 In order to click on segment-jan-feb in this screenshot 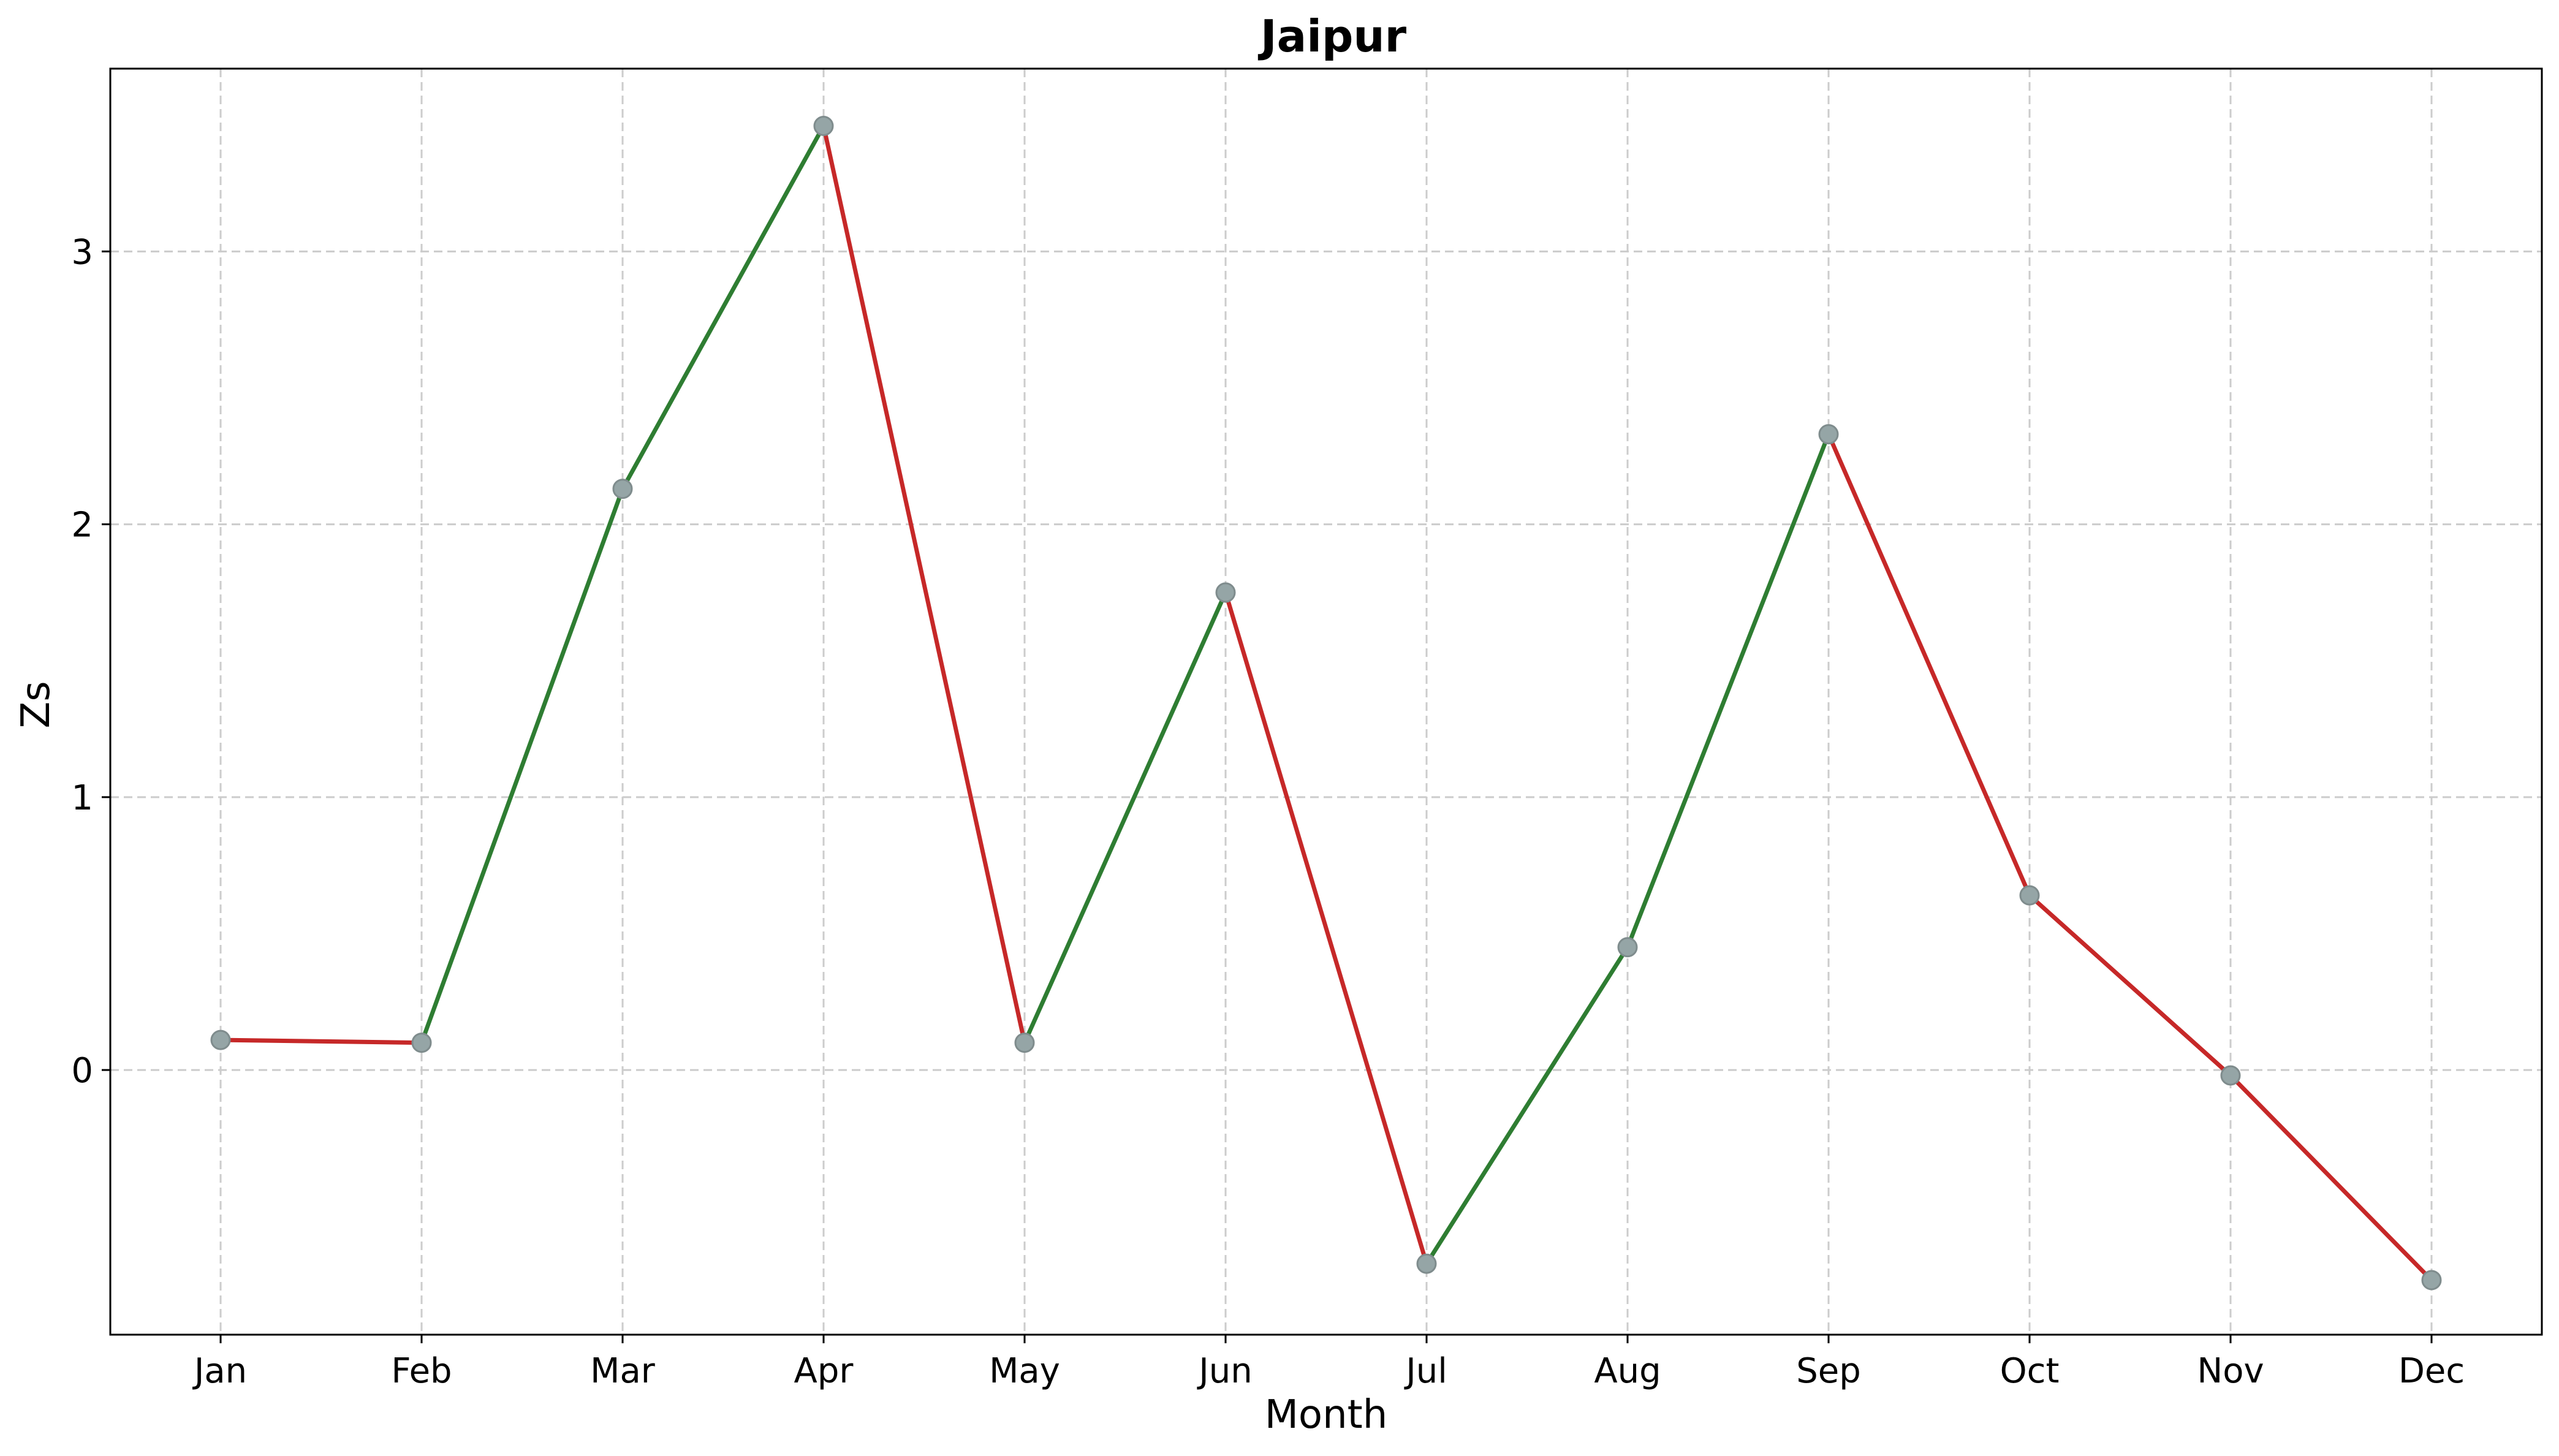, I will do `click(321, 1041)`.